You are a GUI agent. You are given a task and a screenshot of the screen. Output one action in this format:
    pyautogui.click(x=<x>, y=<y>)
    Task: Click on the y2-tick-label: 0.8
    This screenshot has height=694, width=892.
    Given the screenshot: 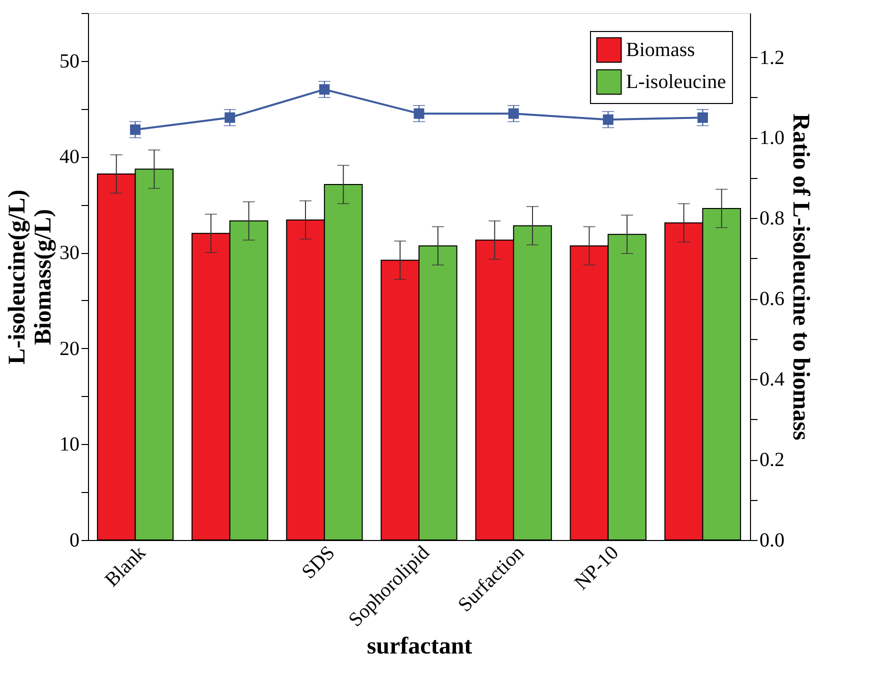 What is the action you would take?
    pyautogui.click(x=772, y=219)
    